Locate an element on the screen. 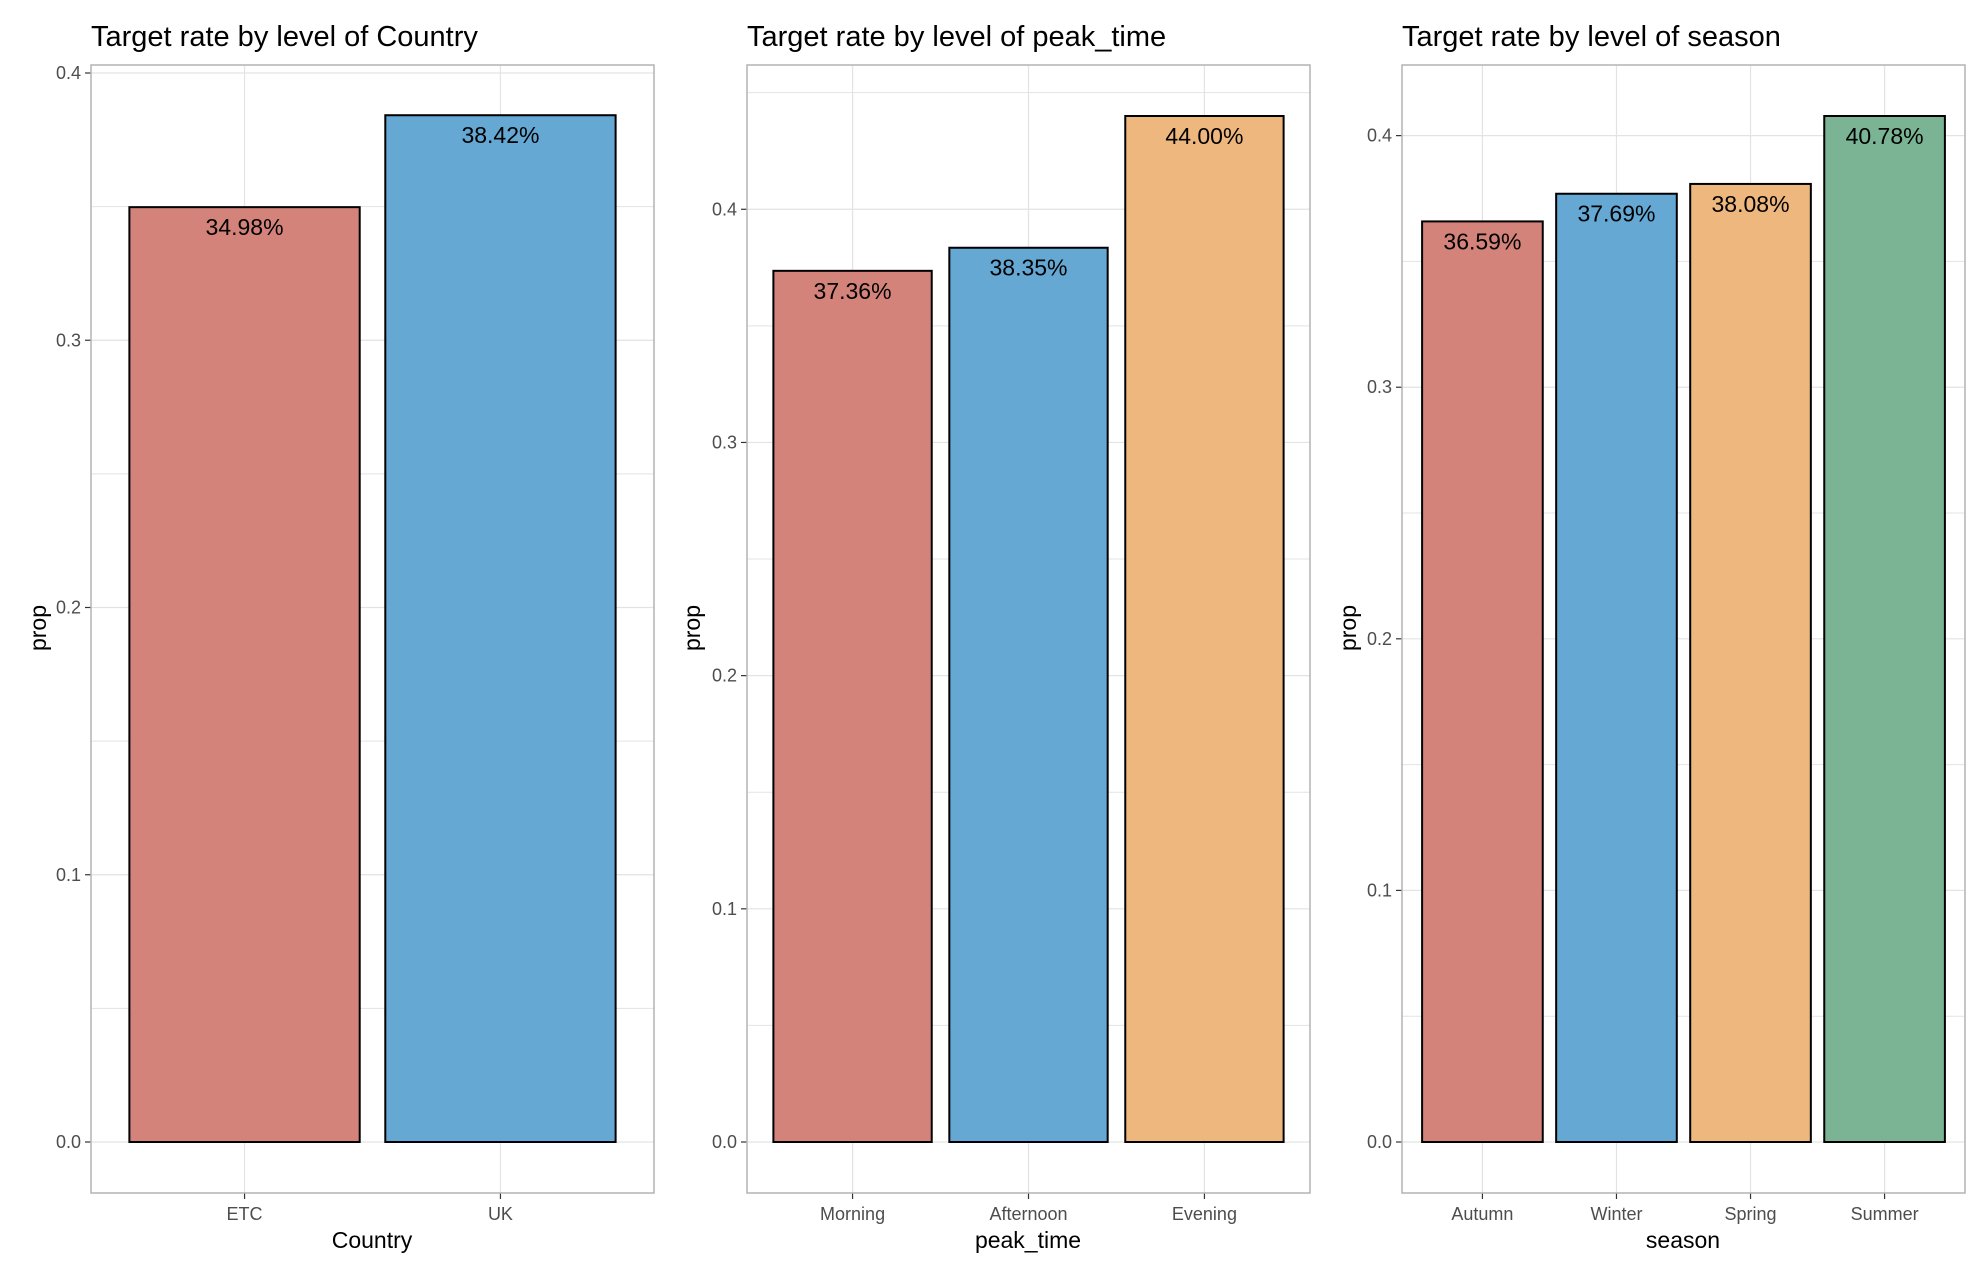 The width and height of the screenshot is (1980, 1270). x-tick-label: UK is located at coordinates (500, 1214).